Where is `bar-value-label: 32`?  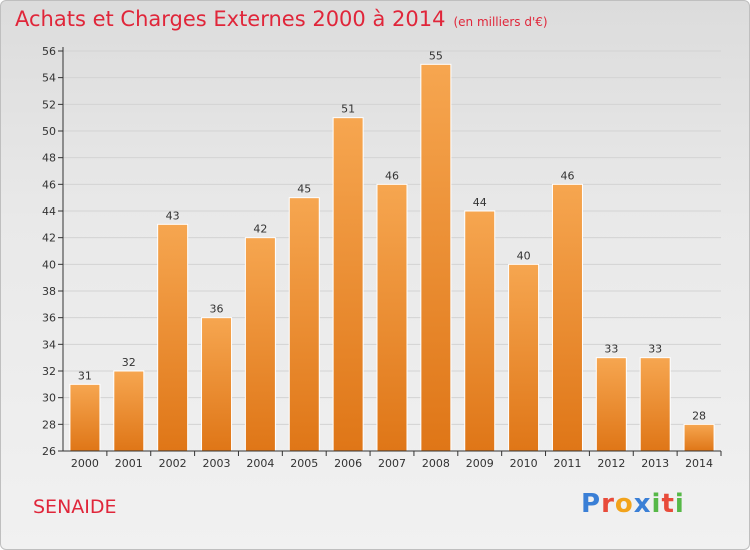
bar-value-label: 32 is located at coordinates (129, 362).